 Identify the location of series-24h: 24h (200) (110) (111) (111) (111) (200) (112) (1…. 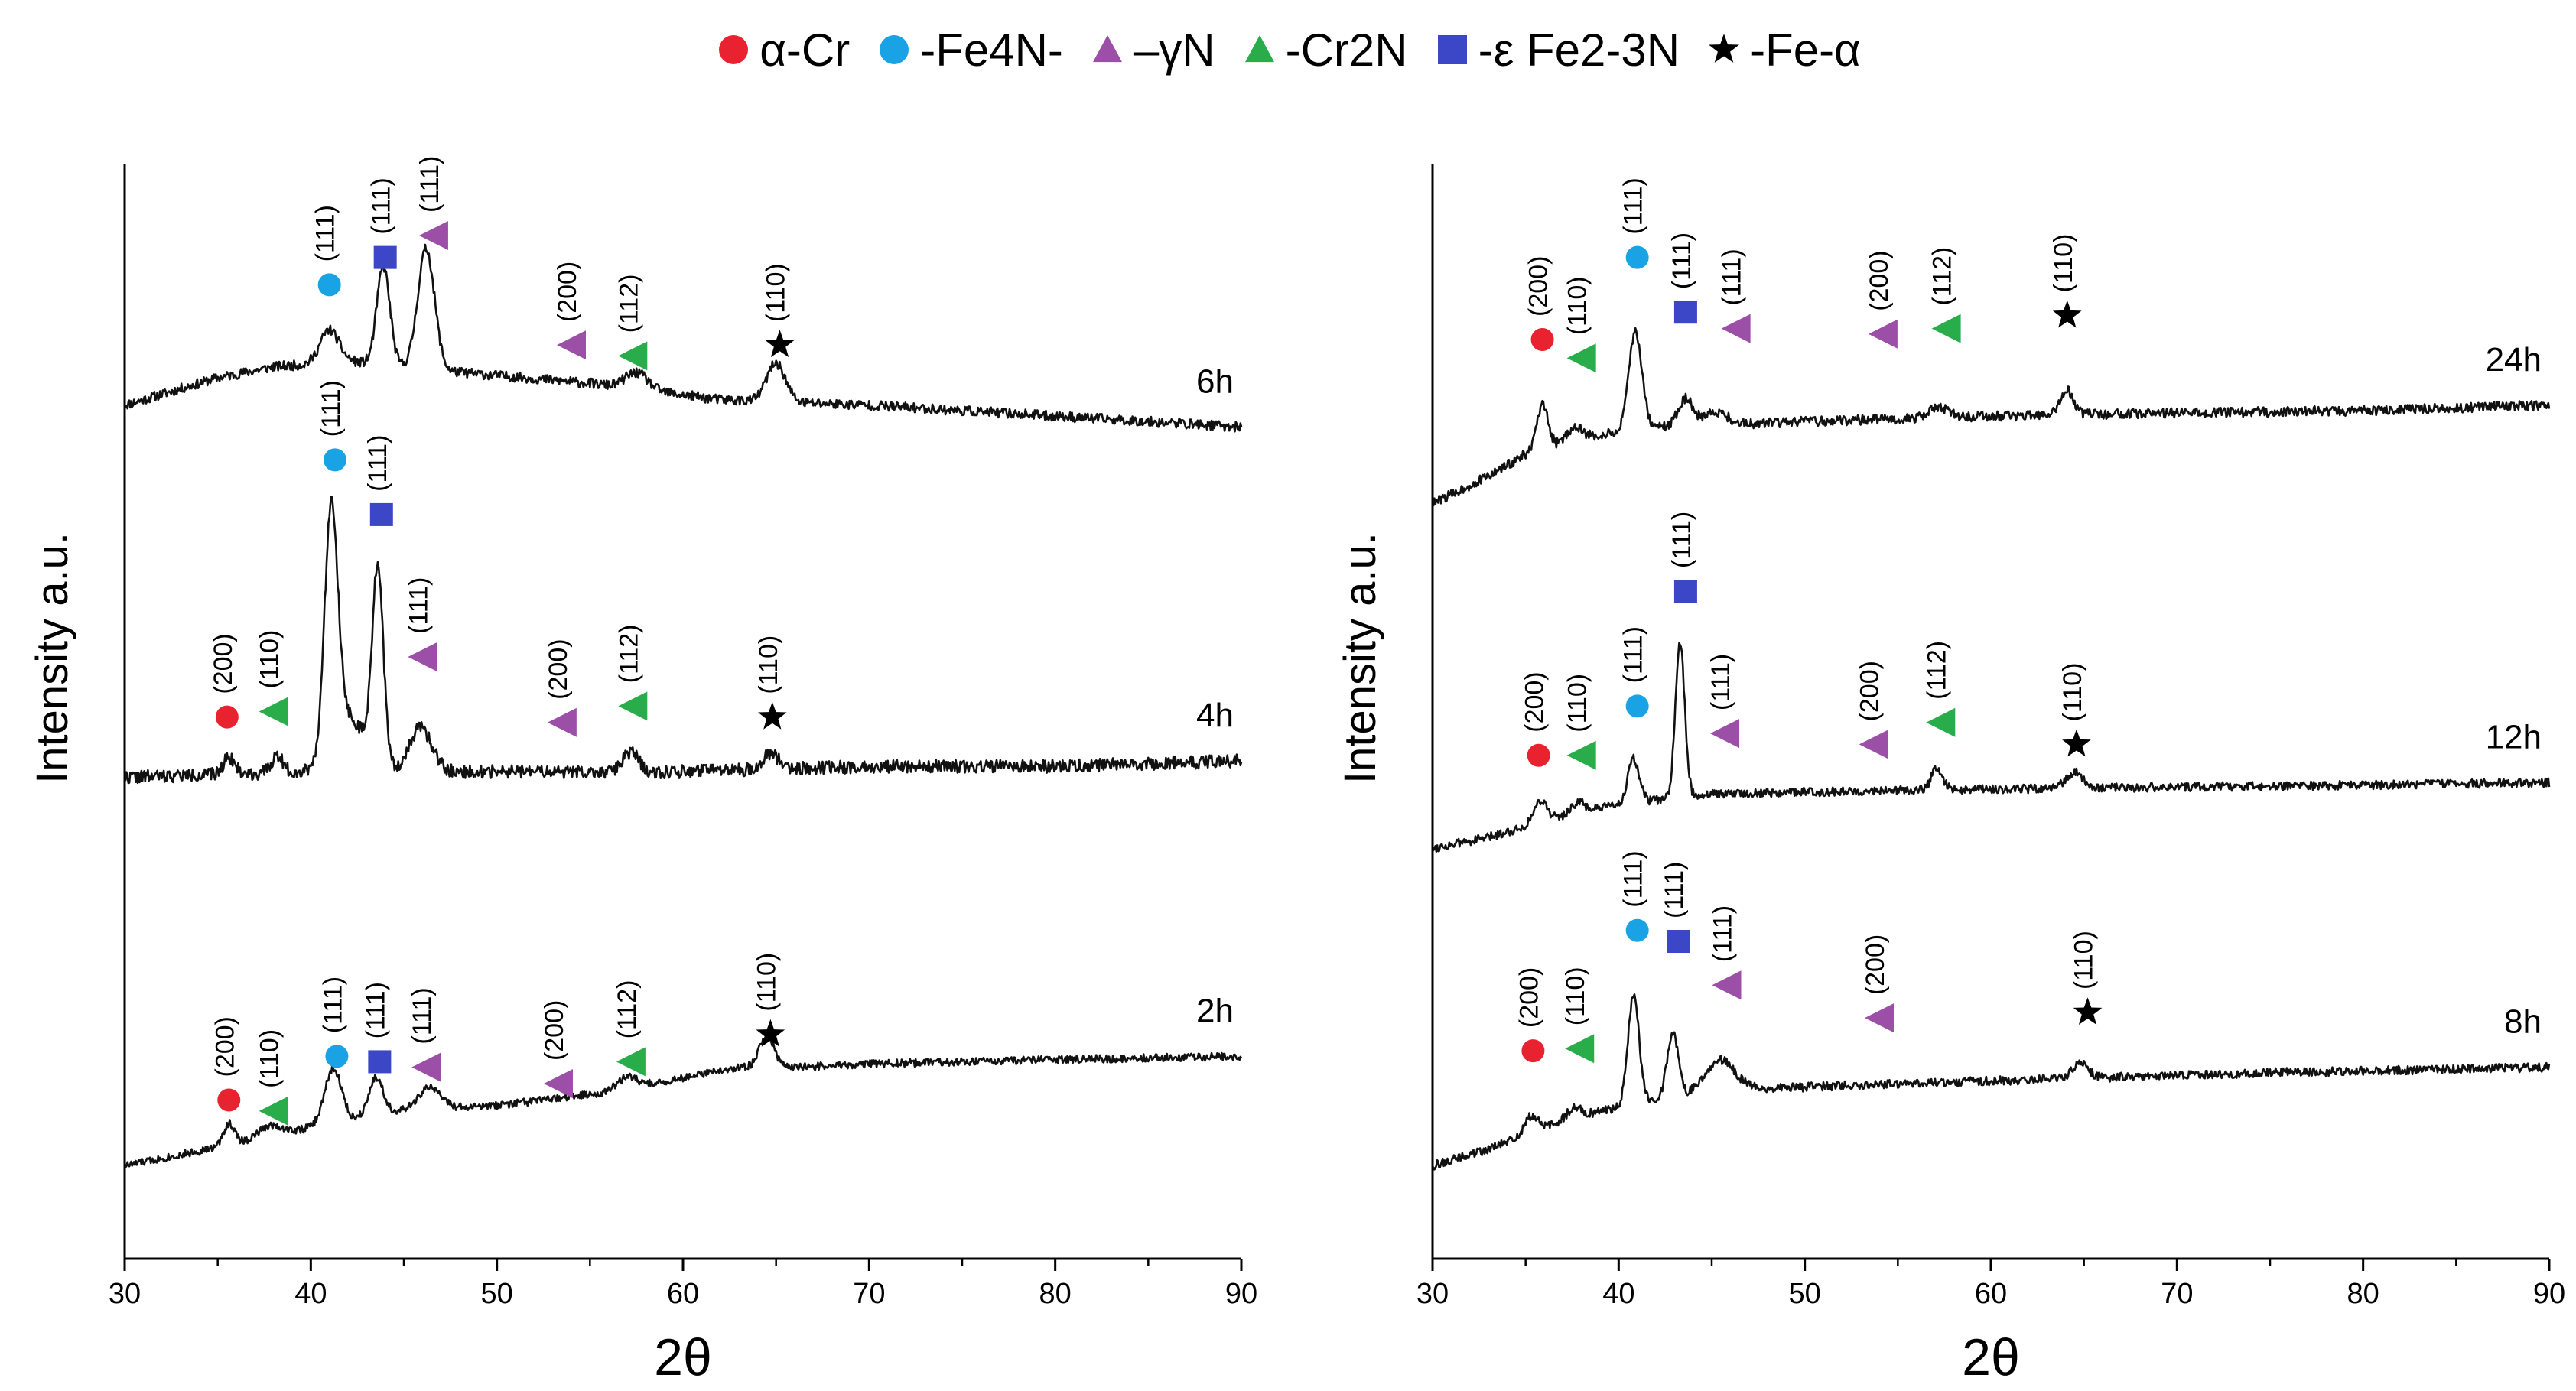
(1991, 342).